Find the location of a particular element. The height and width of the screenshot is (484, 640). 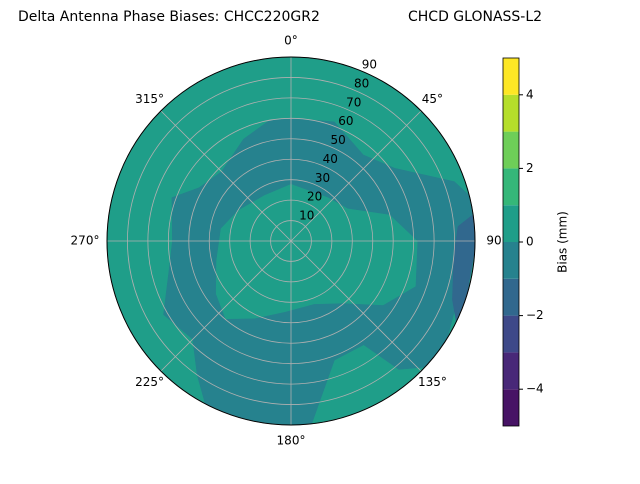

r-tick-label: 60 is located at coordinates (345, 121).